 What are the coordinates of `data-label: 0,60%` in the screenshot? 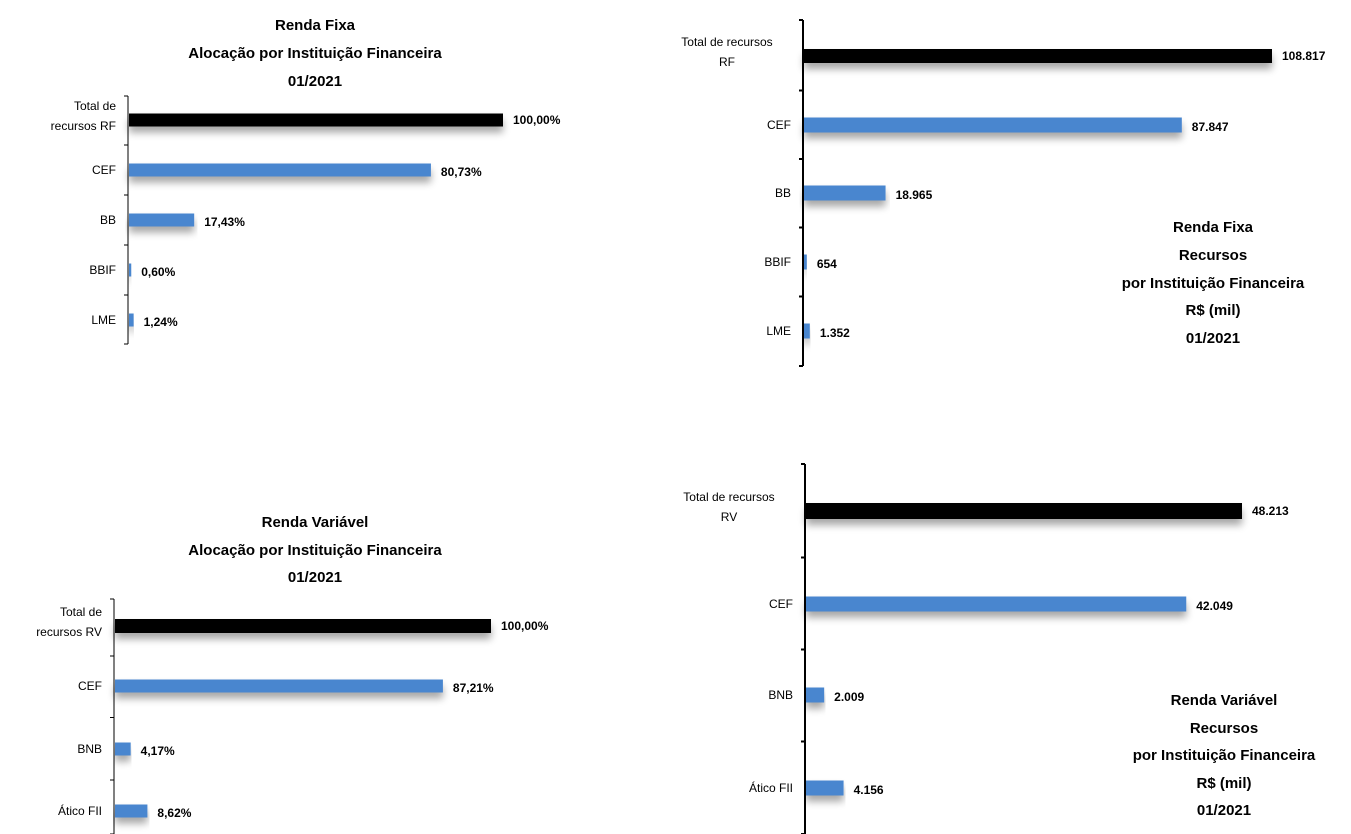 It's located at (158, 272).